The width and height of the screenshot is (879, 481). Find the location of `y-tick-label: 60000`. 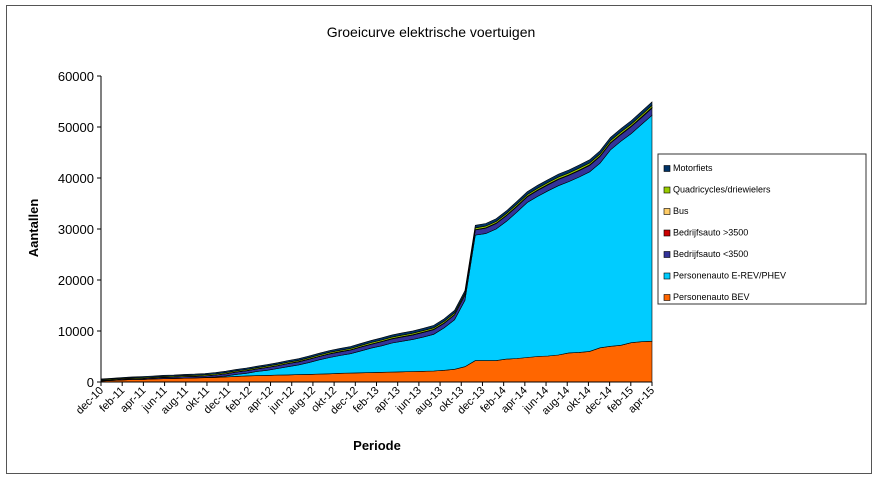

y-tick-label: 60000 is located at coordinates (76, 76).